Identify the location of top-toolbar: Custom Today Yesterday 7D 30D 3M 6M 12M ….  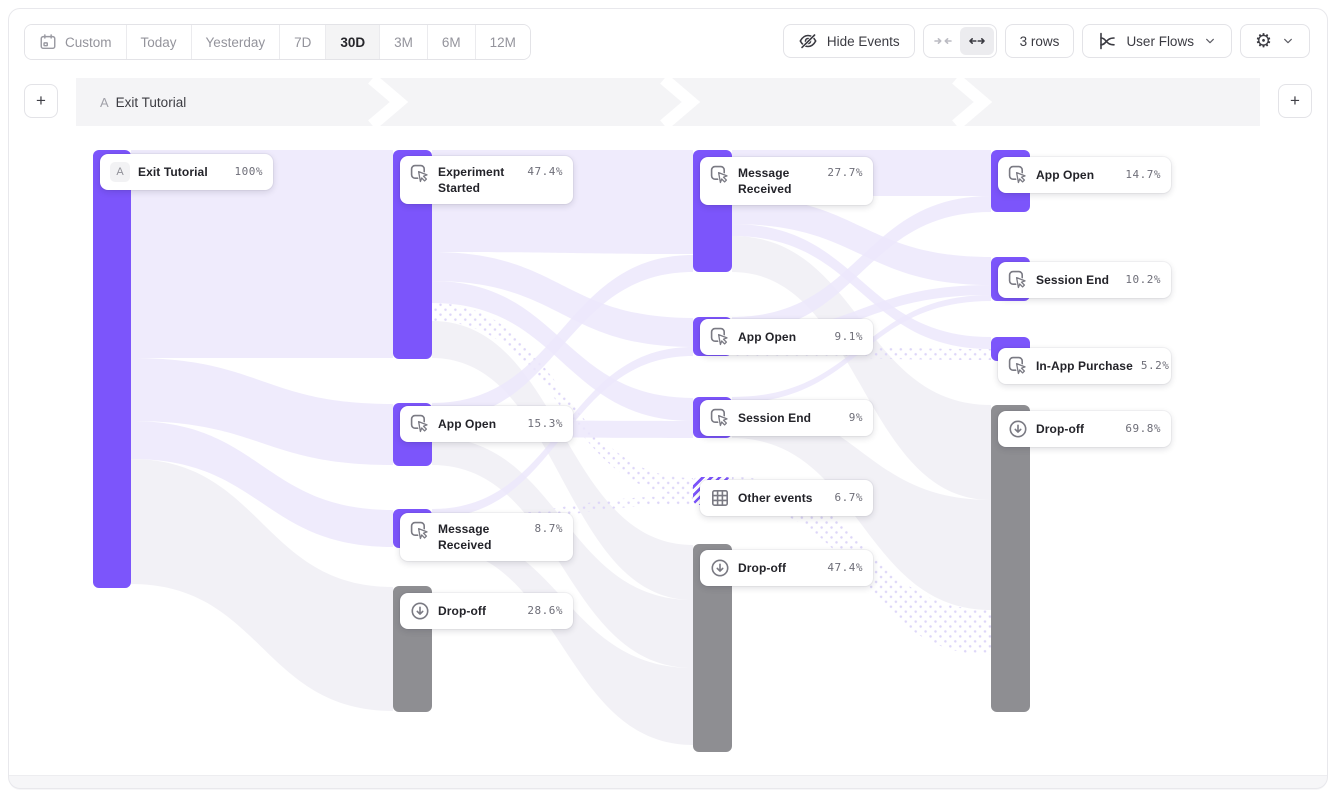
(668, 33).